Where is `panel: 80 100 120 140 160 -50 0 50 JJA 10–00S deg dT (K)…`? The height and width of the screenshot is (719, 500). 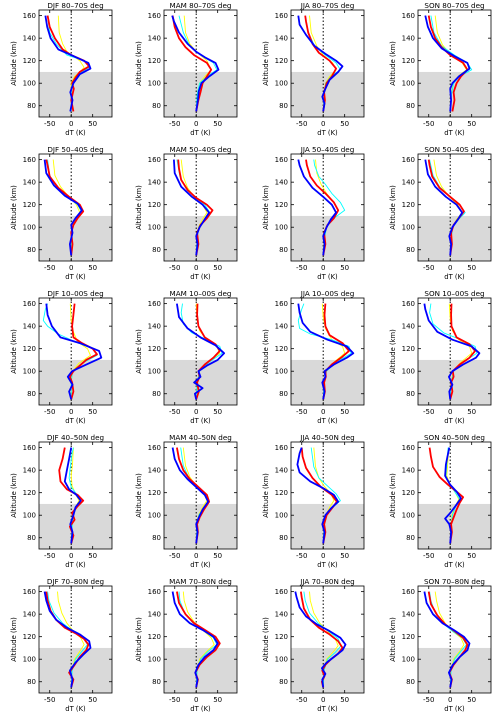
panel: 80 100 120 140 160 -50 0 50 JJA 10–00S deg dT (K)… is located at coordinates (313, 357).